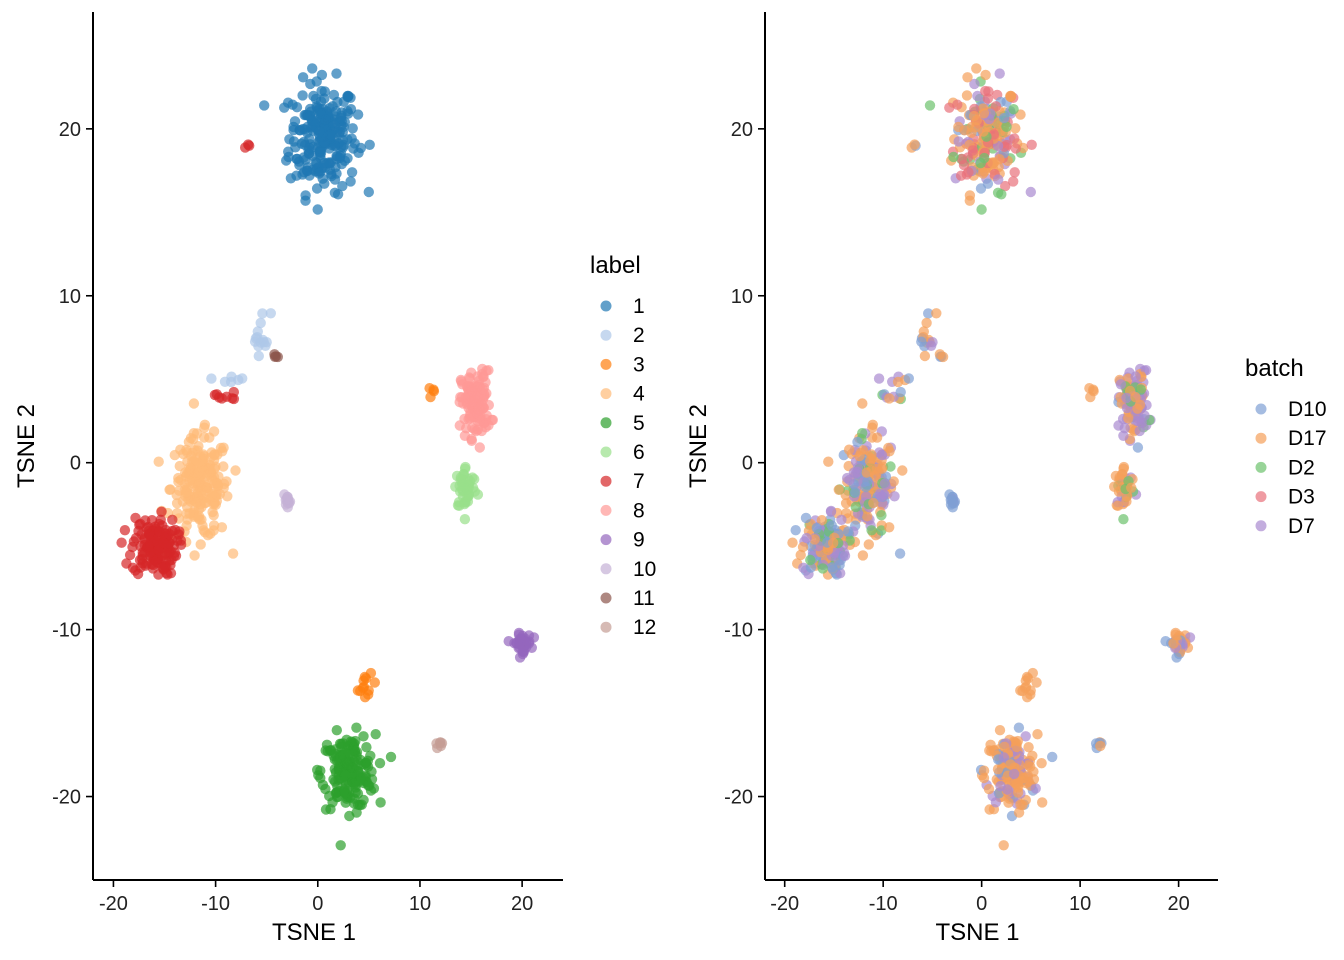 Image resolution: width=1344 pixels, height=960 pixels. I want to click on y-tick-label: -20, so click(66, 798).